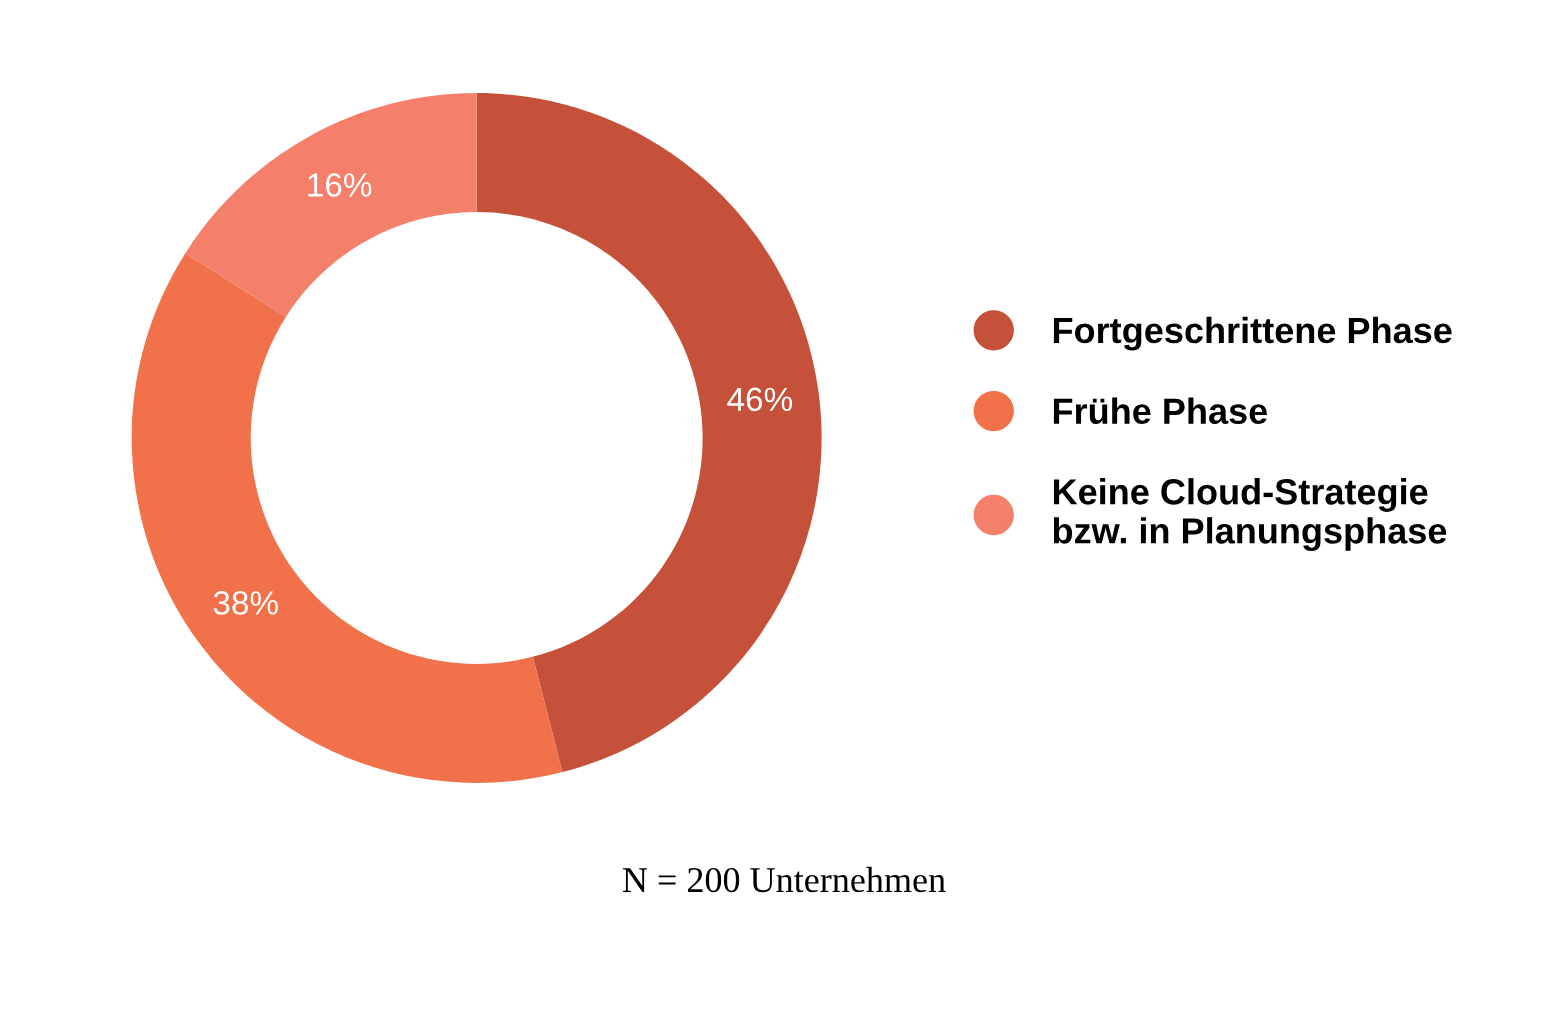 Image resolution: width=1568 pixels, height=1033 pixels. What do you see at coordinates (1252, 333) in the screenshot?
I see `legend-label: Fortgeschrittene Phase` at bounding box center [1252, 333].